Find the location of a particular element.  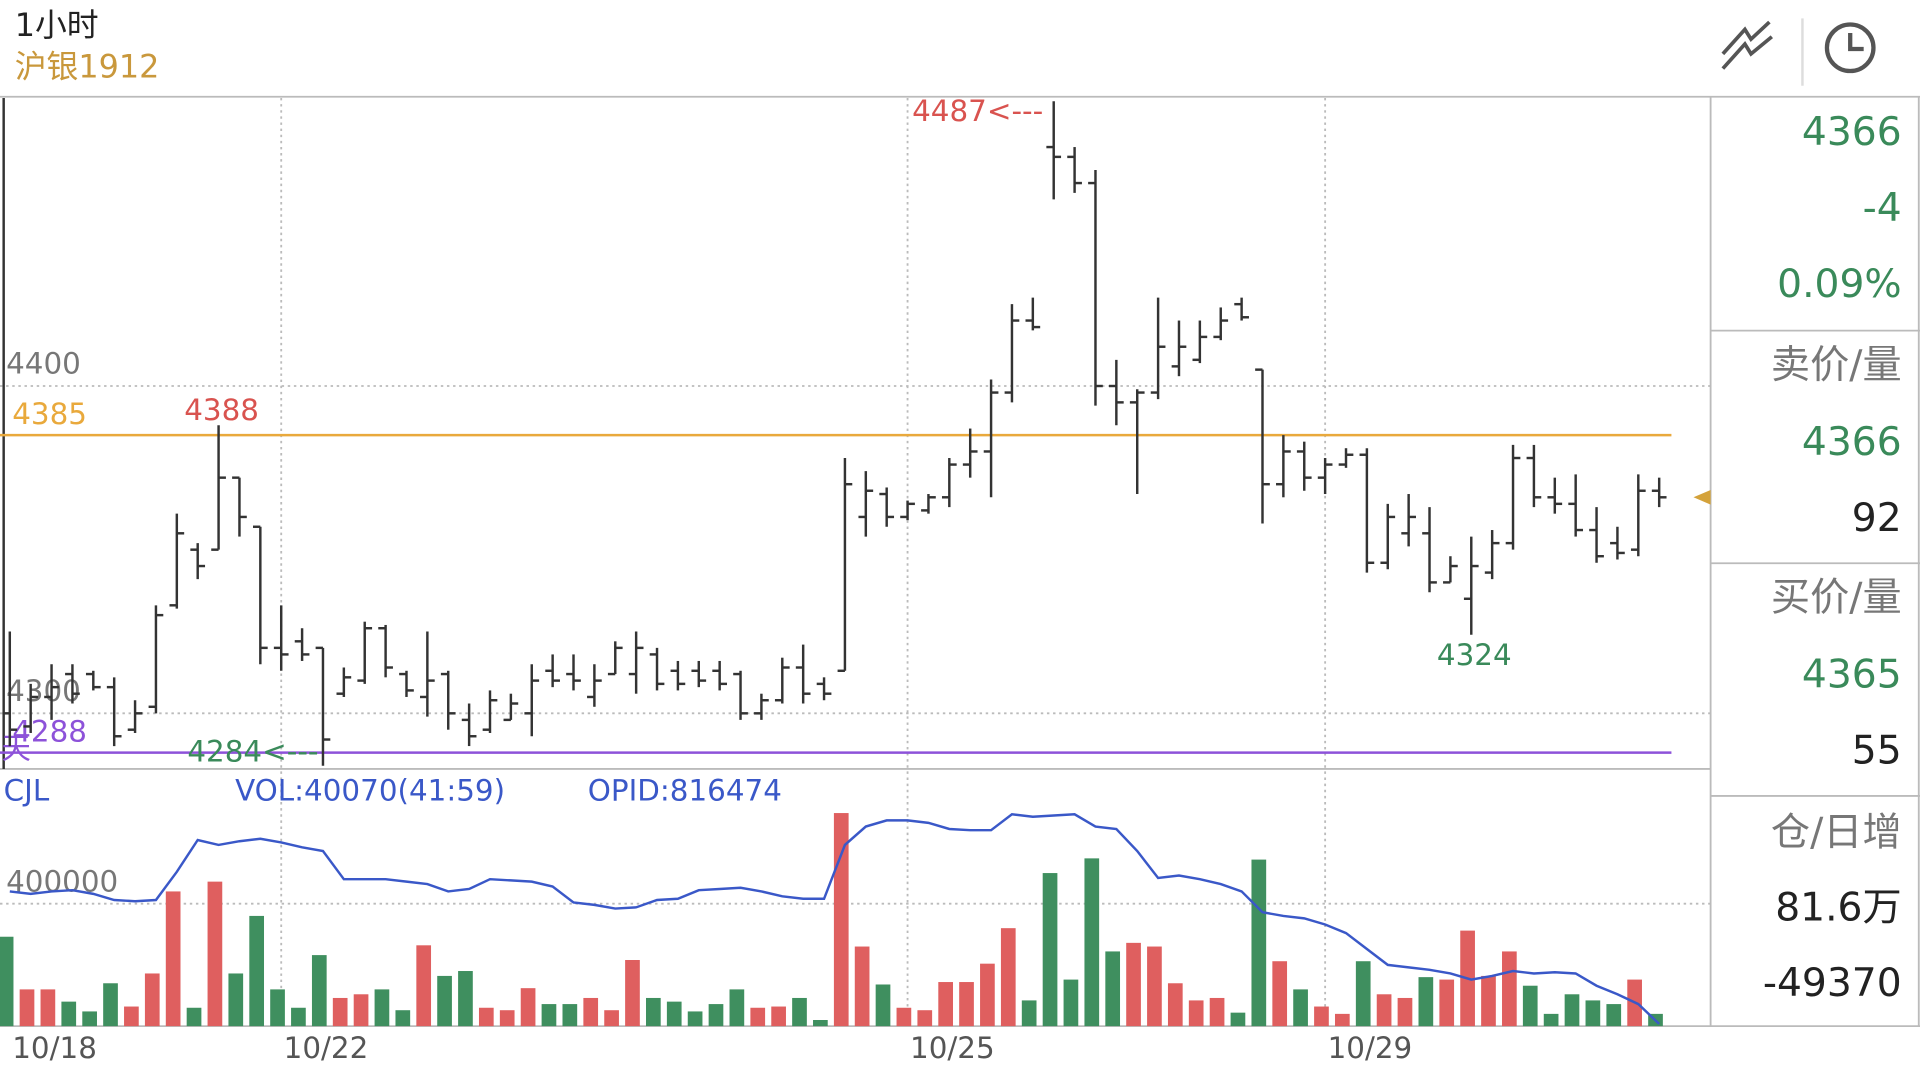

open-interest: 81.6万 is located at coordinates (1838, 907).